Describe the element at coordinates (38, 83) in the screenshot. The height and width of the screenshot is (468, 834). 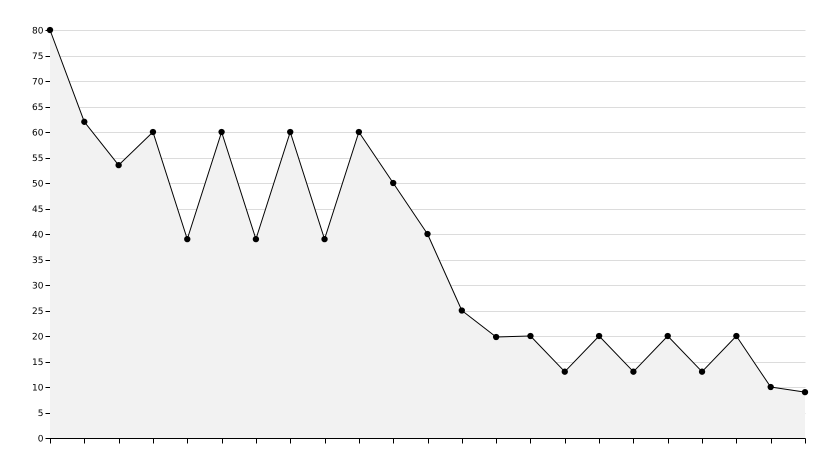
I see `y-tick-label: 70` at that location.